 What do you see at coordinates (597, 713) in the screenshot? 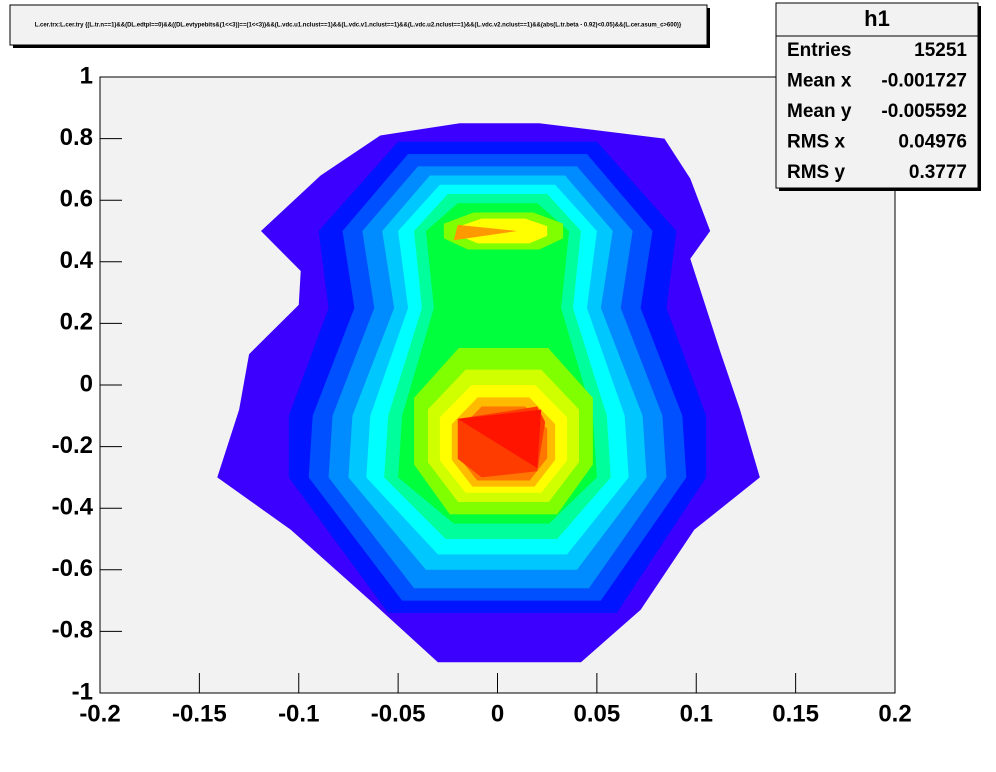
I see `x-tick-label: 0.05` at bounding box center [597, 713].